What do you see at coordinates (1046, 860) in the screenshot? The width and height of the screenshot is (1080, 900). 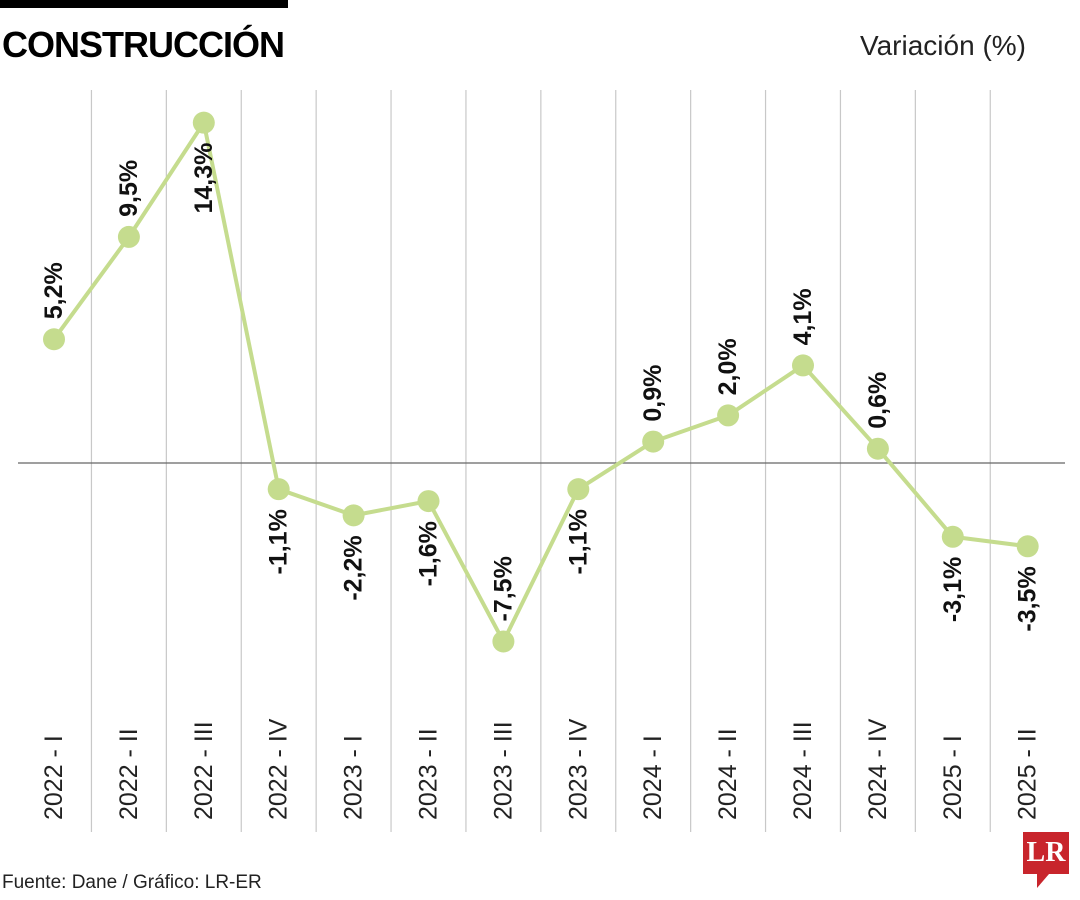 I see `lr-logo: LR` at bounding box center [1046, 860].